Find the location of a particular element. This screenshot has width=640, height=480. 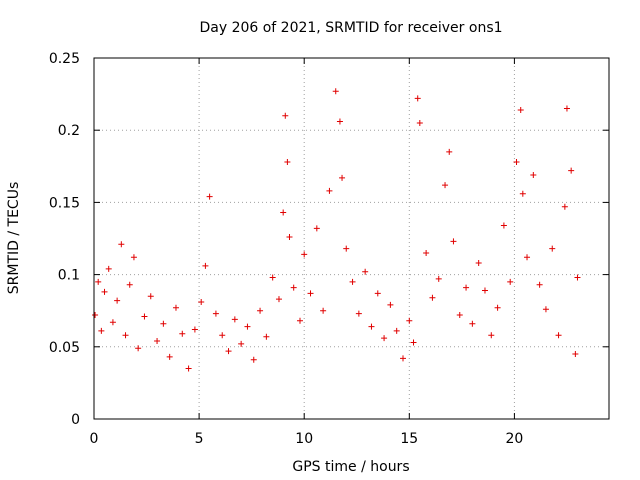

x-axis-label: GPS time / hours is located at coordinates (350, 467).